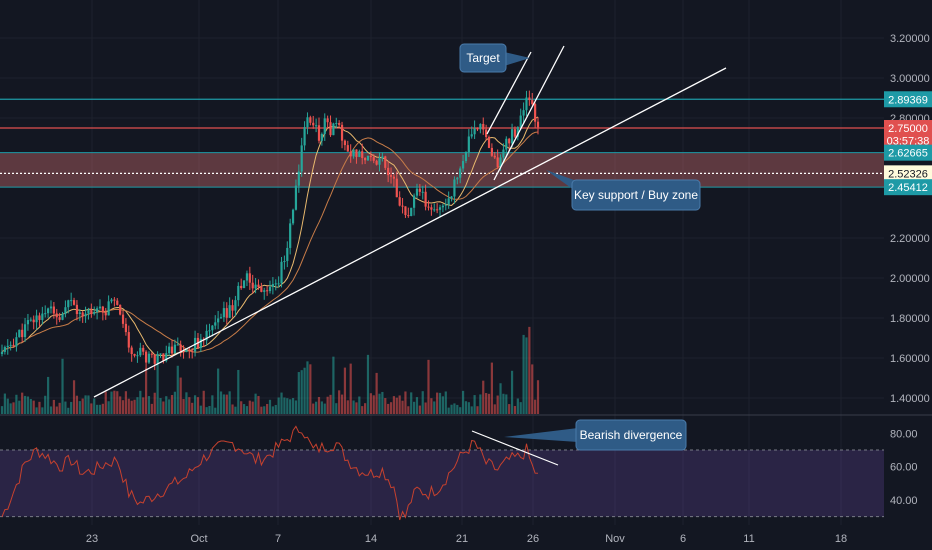  Describe the element at coordinates (908, 174) in the screenshot. I see `price-badge-label: 2.52326` at that location.